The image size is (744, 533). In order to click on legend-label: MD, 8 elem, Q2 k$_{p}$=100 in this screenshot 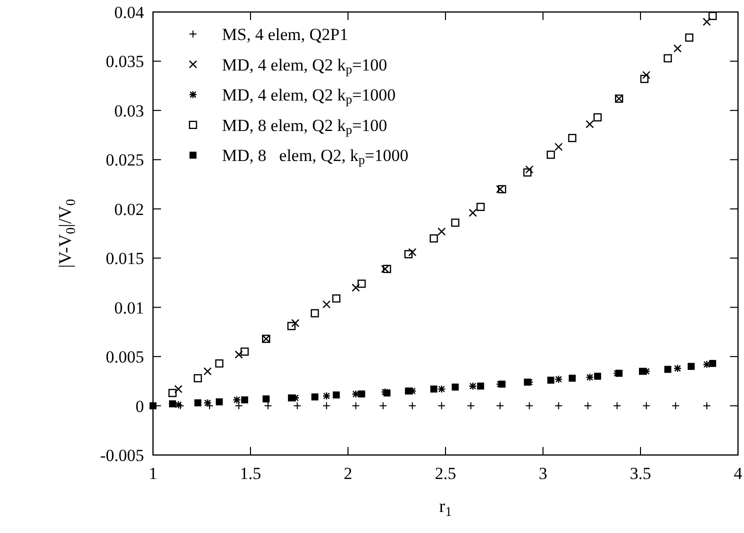, I will do `click(305, 127)`.